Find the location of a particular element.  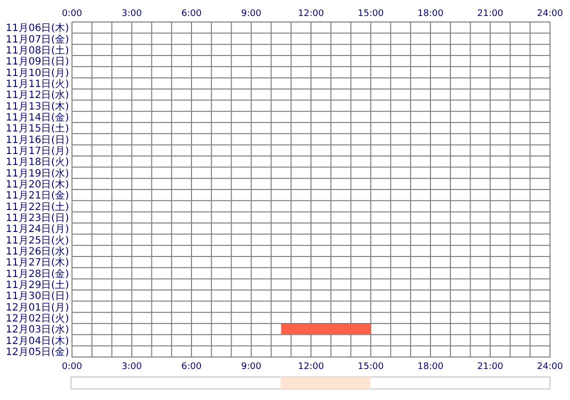

y-tick-label: 11月14日(金) is located at coordinates (38, 117).